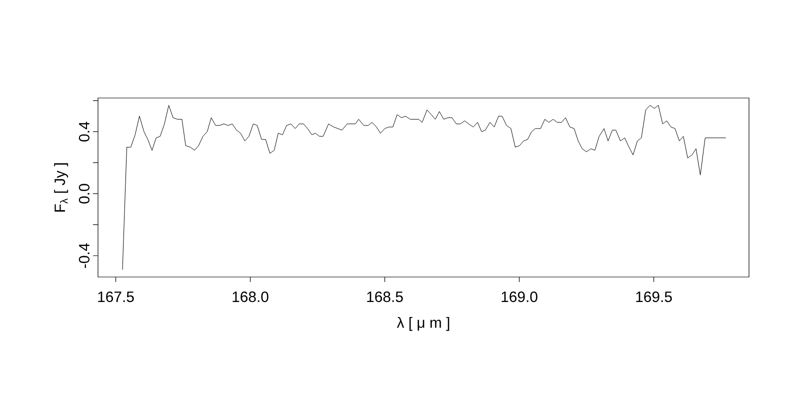  Describe the element at coordinates (520, 297) in the screenshot. I see `x-tick-label: 169.0` at that location.